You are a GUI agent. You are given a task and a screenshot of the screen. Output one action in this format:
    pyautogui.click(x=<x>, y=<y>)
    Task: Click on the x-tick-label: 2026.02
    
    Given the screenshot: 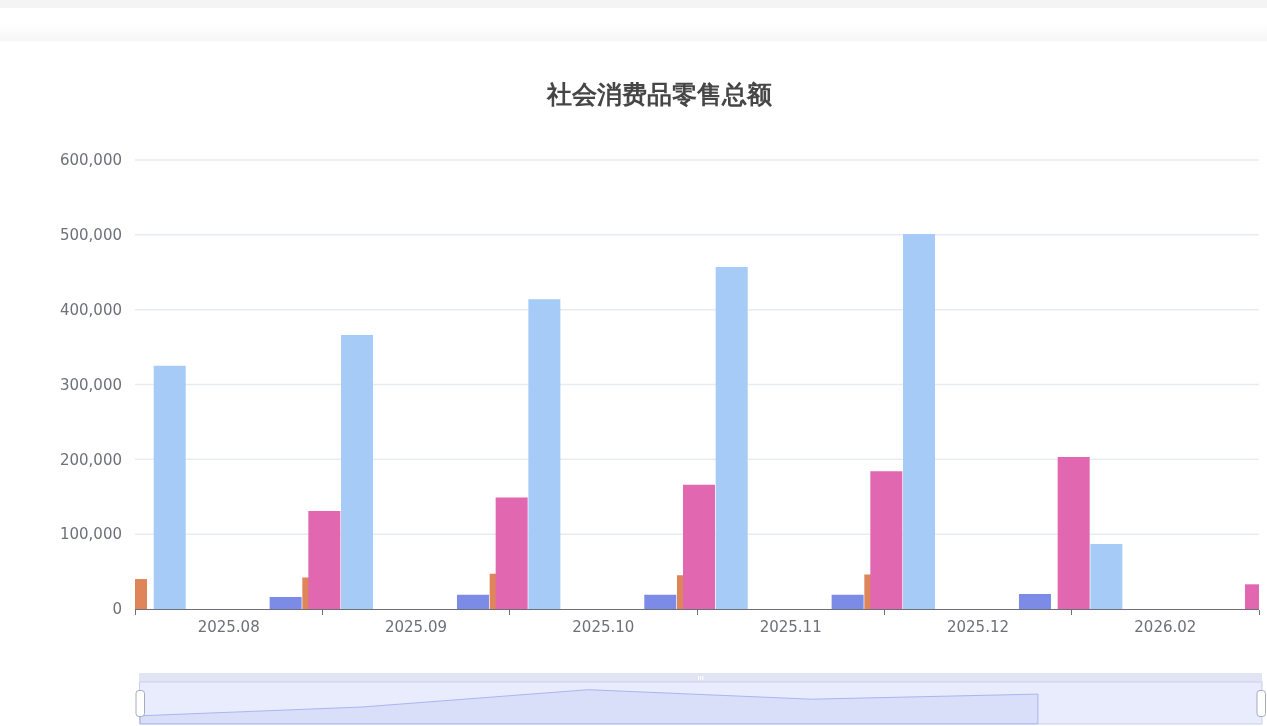 What is the action you would take?
    pyautogui.click(x=1165, y=627)
    